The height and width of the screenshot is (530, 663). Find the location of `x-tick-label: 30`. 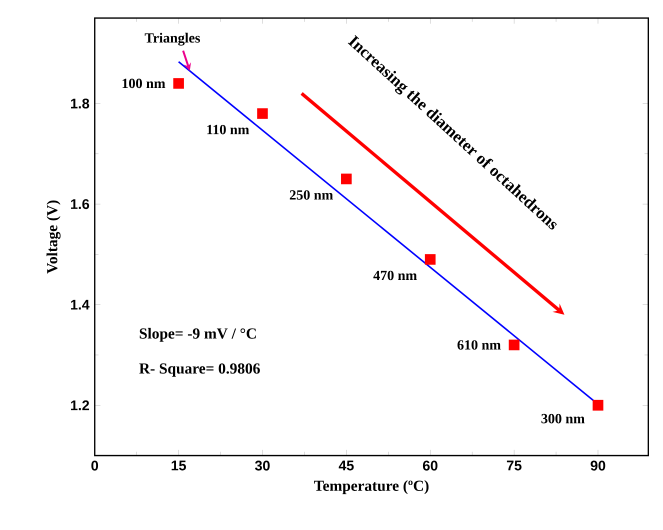

x-tick-label: 30 is located at coordinates (262, 465).